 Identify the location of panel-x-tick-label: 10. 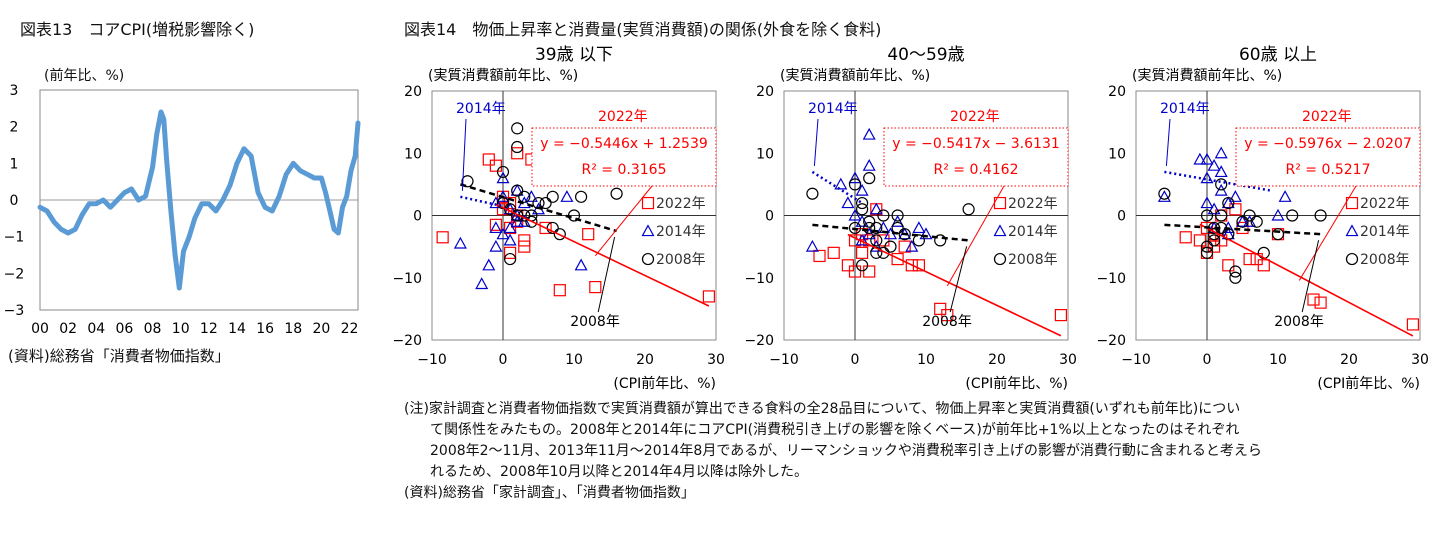
(926, 360).